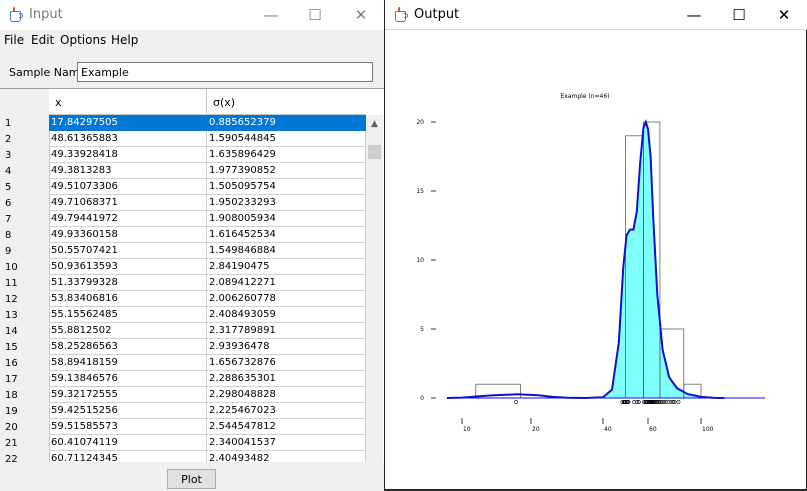 This screenshot has height=491, width=807. What do you see at coordinates (8, 235) in the screenshot?
I see `row-number-label: 8` at bounding box center [8, 235].